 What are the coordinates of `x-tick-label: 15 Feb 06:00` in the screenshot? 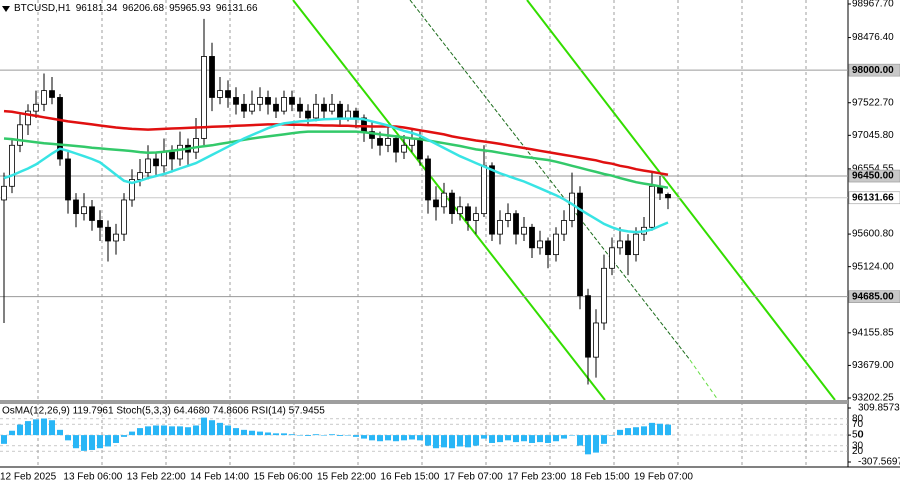 It's located at (283, 477).